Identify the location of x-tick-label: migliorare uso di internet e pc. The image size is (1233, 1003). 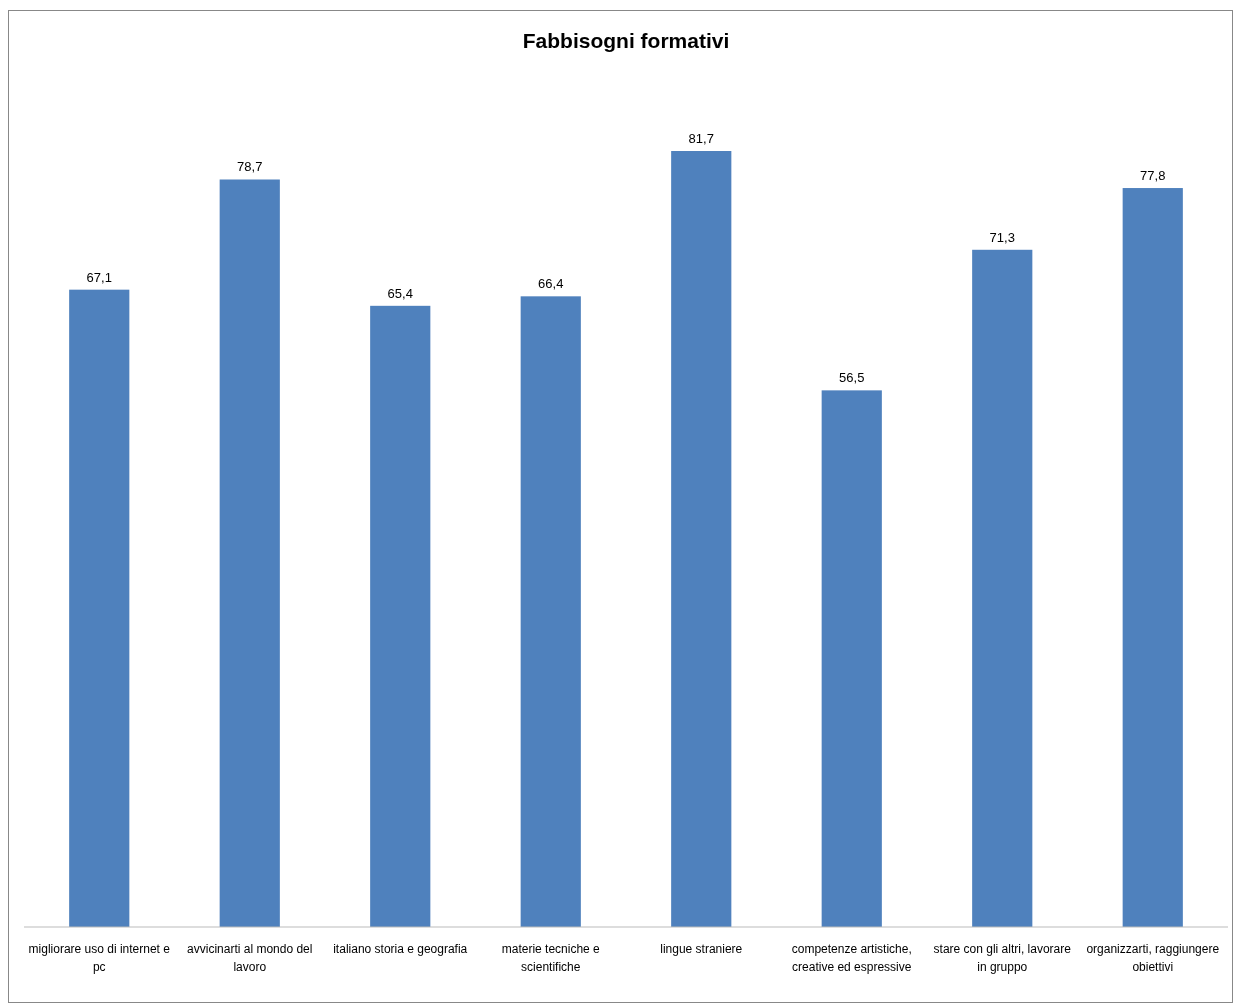
(99, 958).